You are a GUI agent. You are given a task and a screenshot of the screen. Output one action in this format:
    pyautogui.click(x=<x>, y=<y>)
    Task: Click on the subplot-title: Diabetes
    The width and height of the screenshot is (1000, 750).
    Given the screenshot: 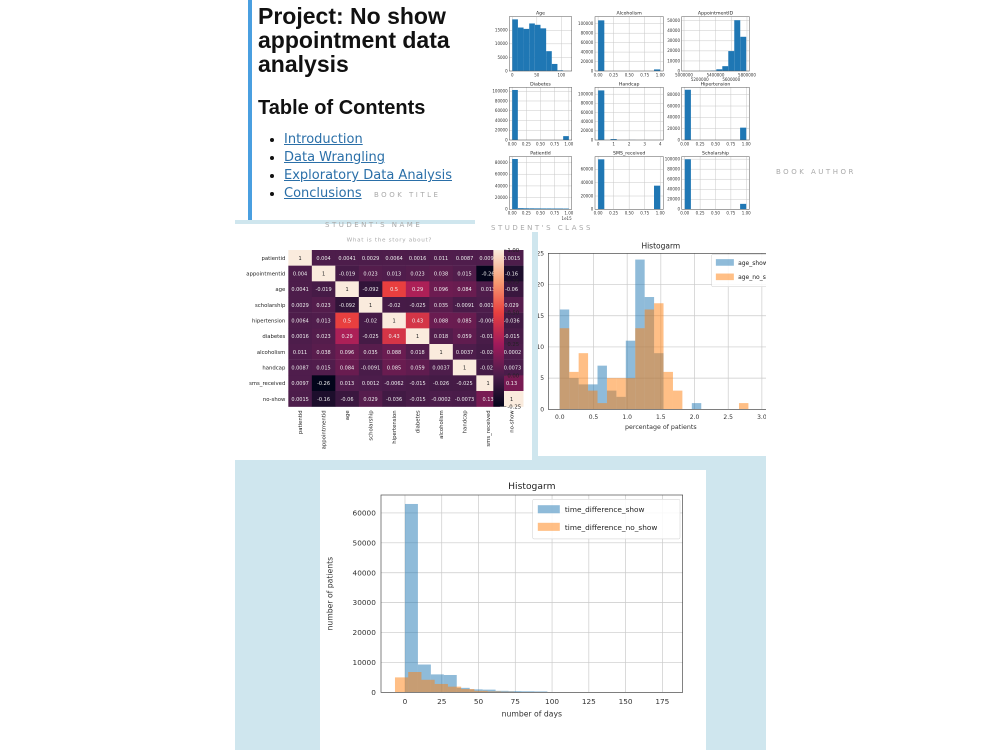 What is the action you would take?
    pyautogui.click(x=540, y=84)
    